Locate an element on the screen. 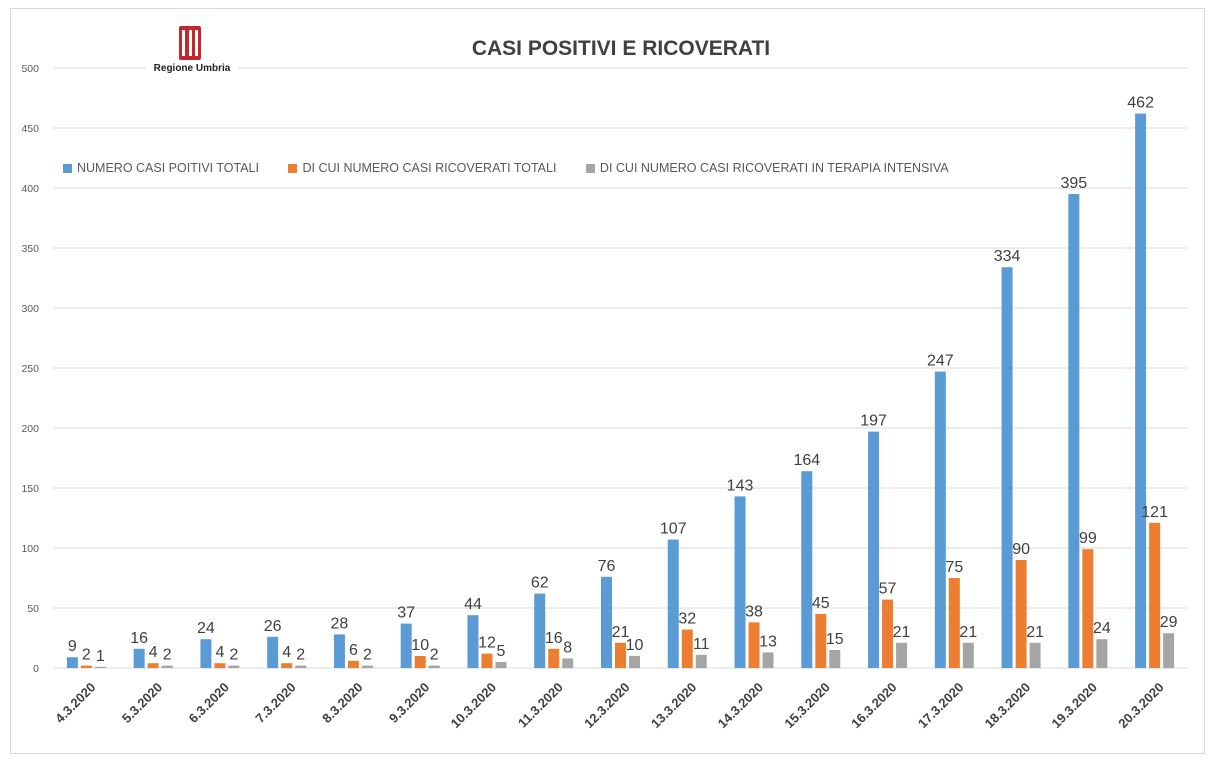 The width and height of the screenshot is (1217, 758). data-label: 99 is located at coordinates (1088, 538).